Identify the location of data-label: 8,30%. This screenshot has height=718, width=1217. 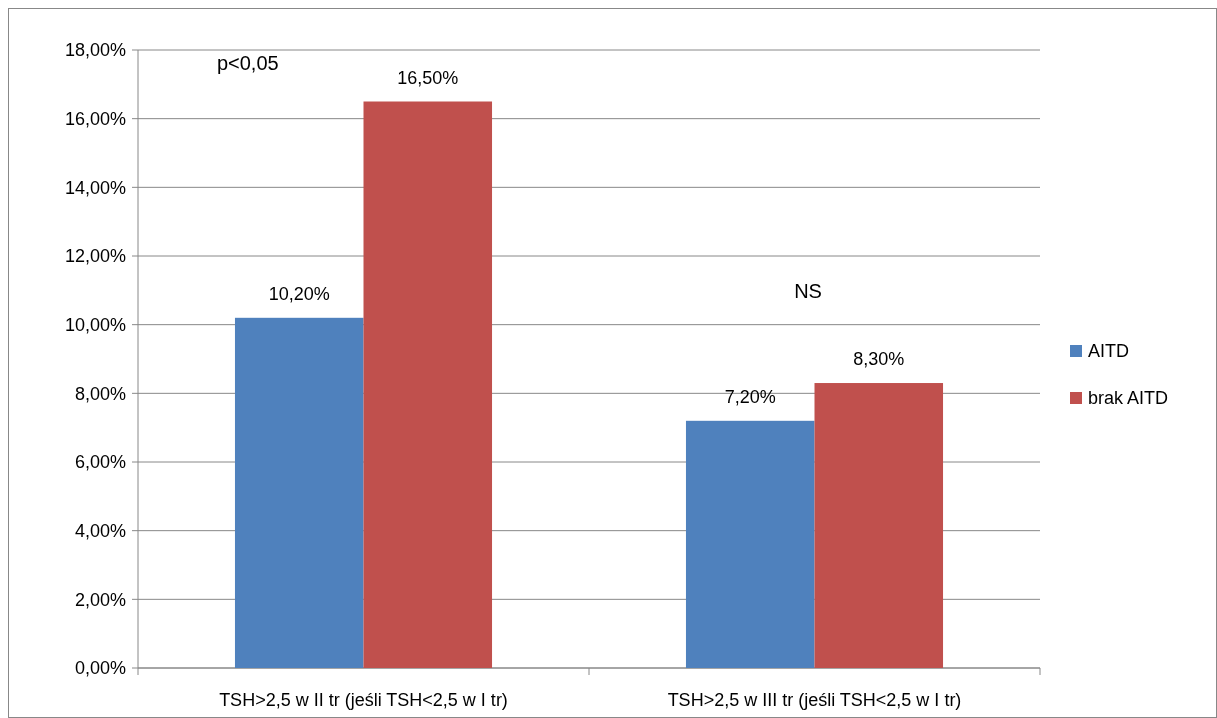
(879, 359).